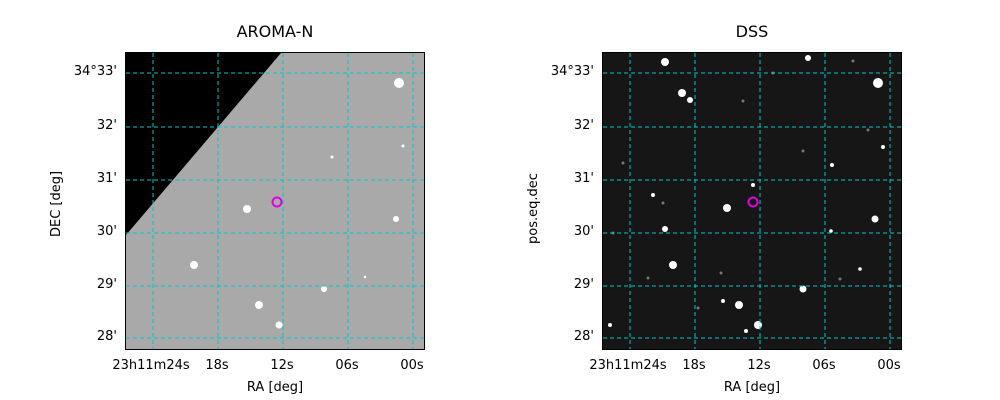  I want to click on y-axis-label: pos.eq.dec, so click(533, 208).